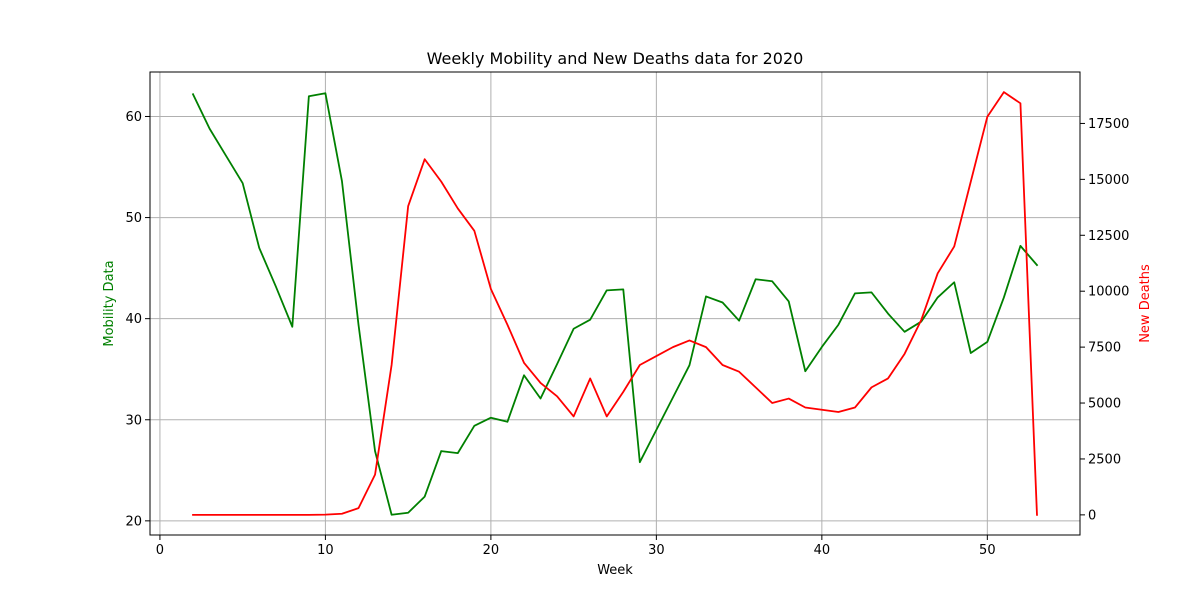  I want to click on x-tick-label: 50, so click(987, 550).